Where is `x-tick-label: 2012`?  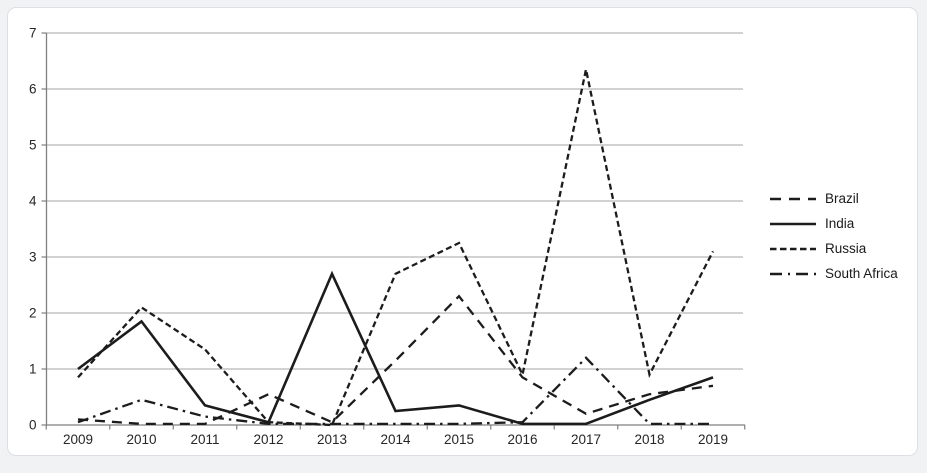
x-tick-label: 2012 is located at coordinates (268, 439).